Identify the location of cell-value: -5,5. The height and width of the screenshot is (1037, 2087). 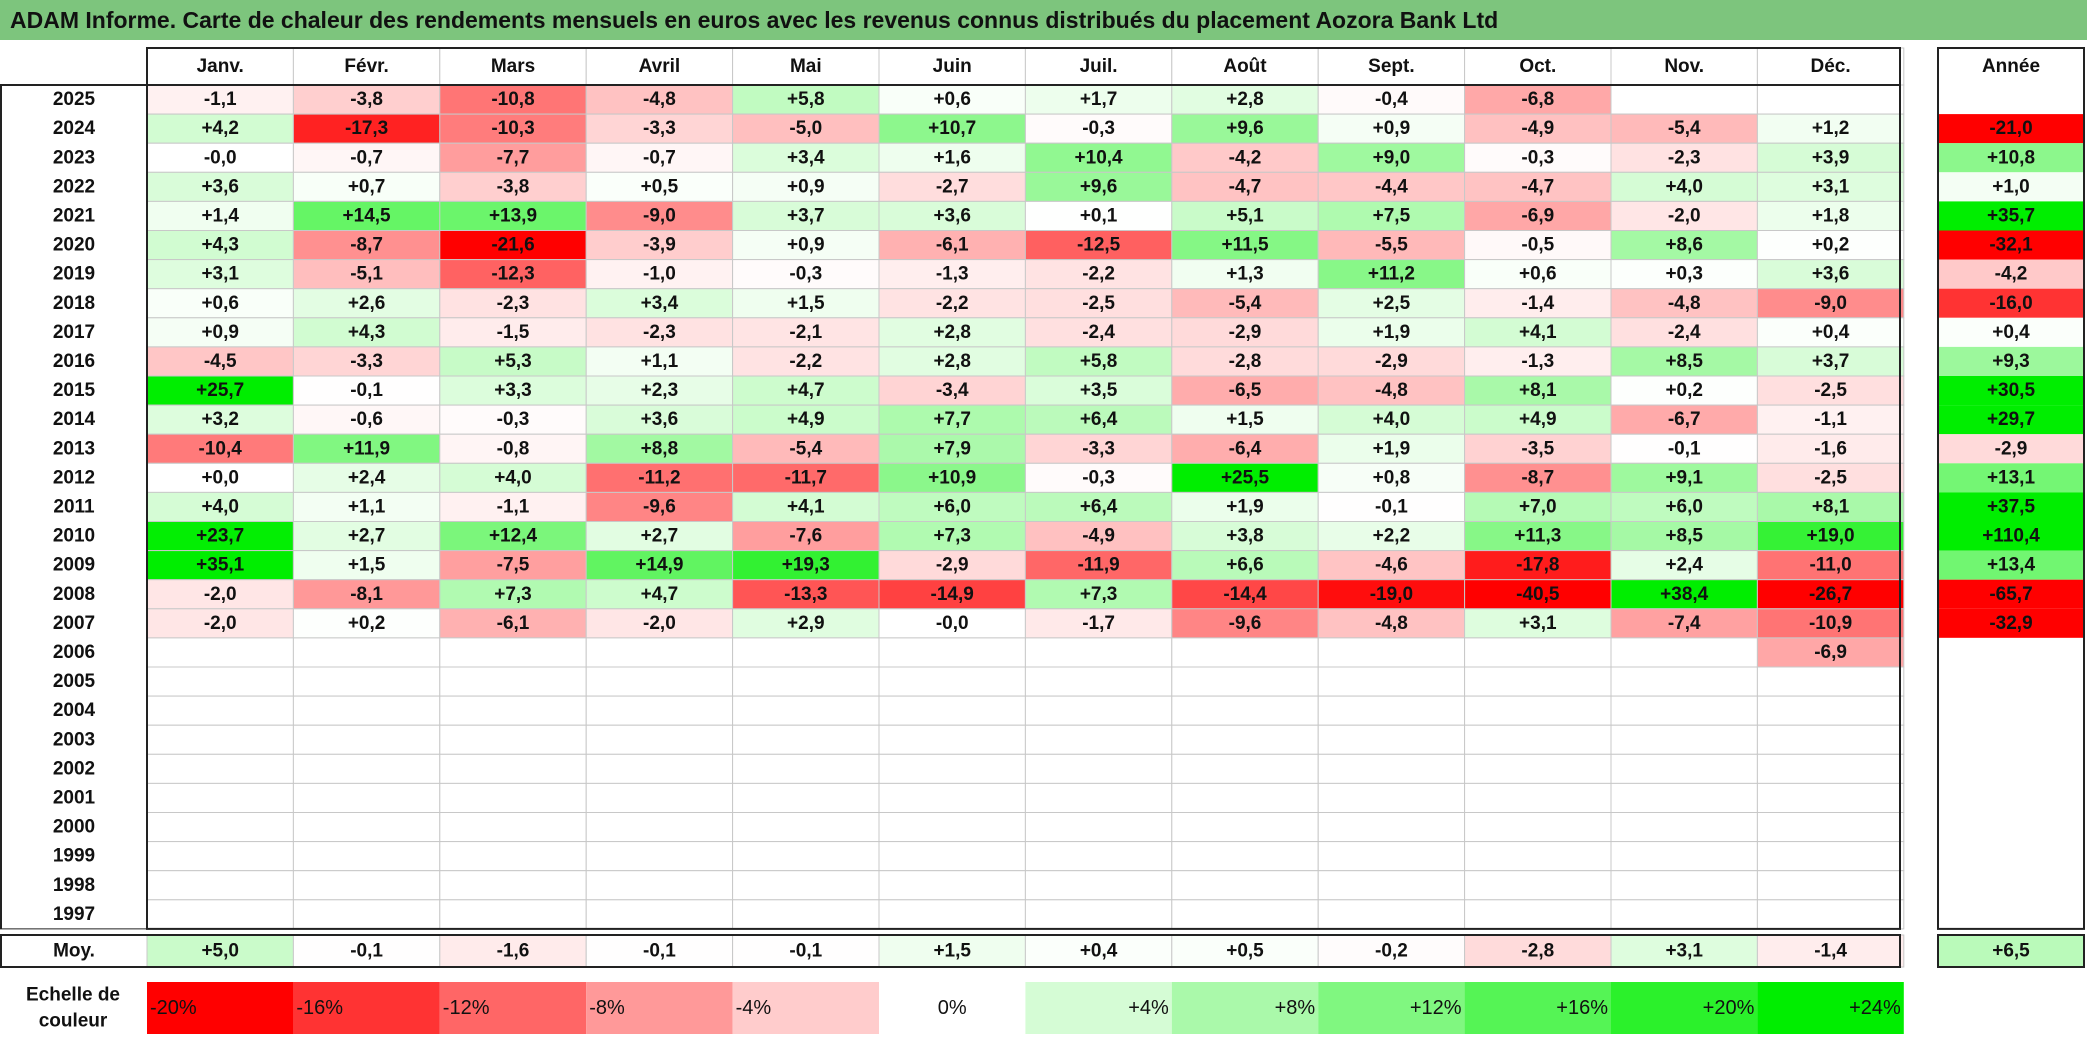
(1391, 245).